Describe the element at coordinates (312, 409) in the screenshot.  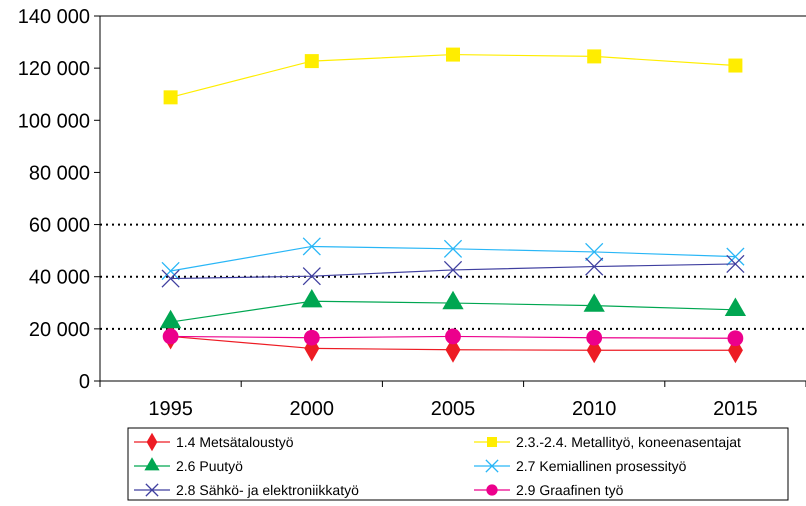
I see `x-tick-label: 2000` at that location.